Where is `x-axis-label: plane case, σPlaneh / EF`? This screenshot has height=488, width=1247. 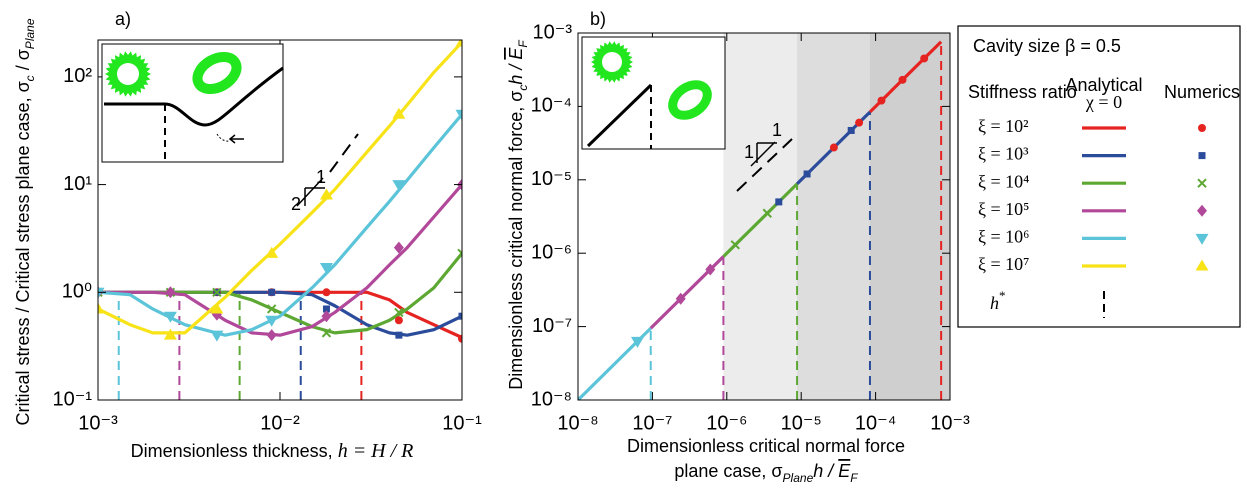
x-axis-label: plane case, σPlaneh / EF is located at coordinates (766, 473).